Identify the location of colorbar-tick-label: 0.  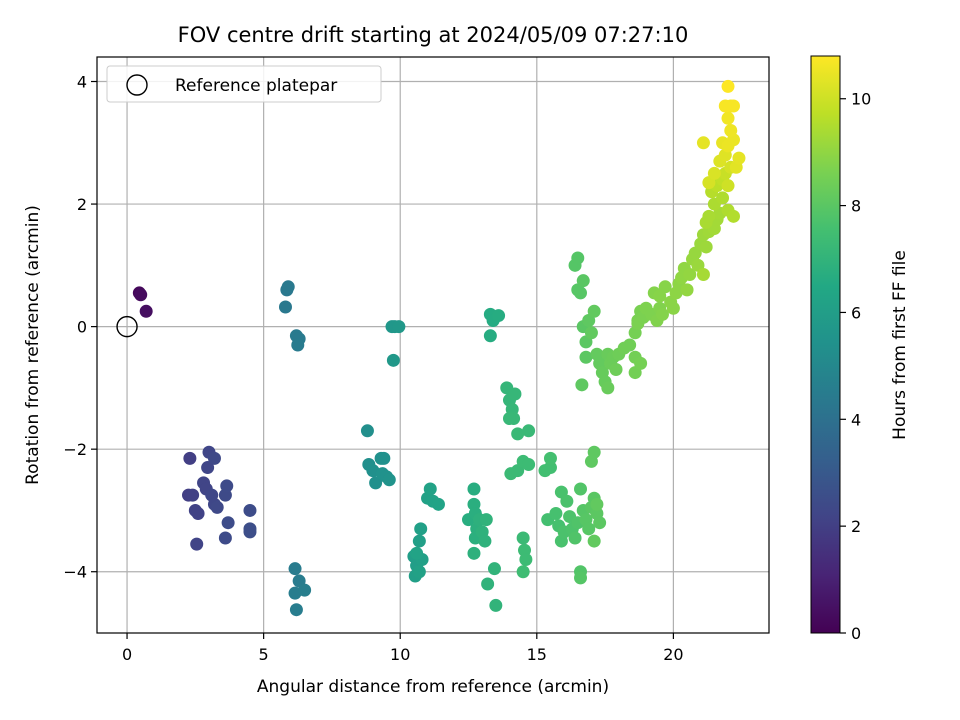
(856, 633).